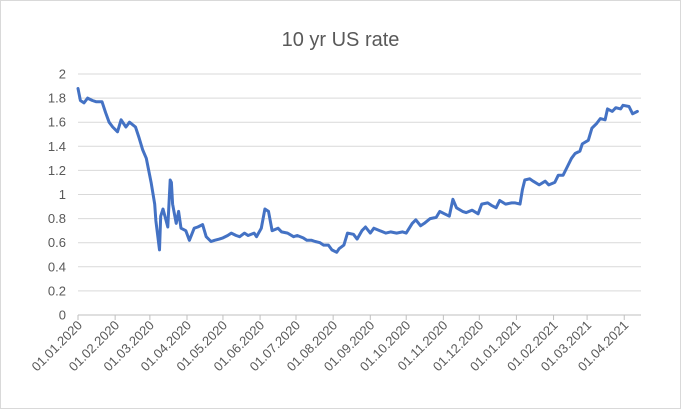 The image size is (681, 413). I want to click on y-tick-label: 0.8, so click(57, 218).